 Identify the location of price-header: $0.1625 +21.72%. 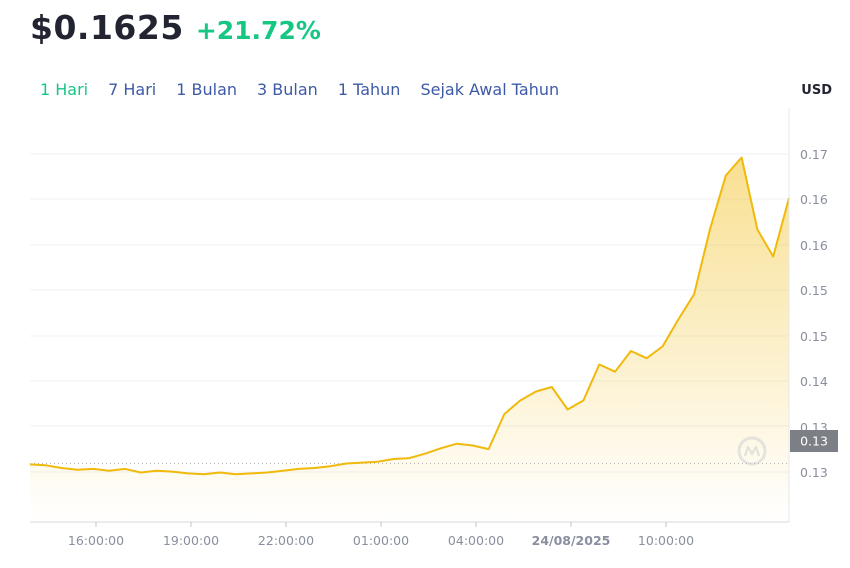
(175, 27).